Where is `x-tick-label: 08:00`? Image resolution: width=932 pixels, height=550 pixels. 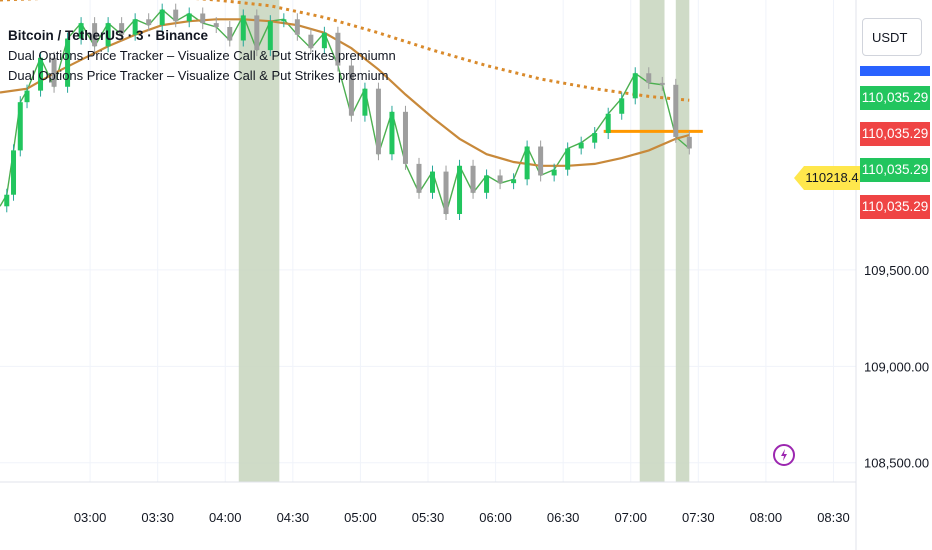 x-tick-label: 08:00 is located at coordinates (766, 517).